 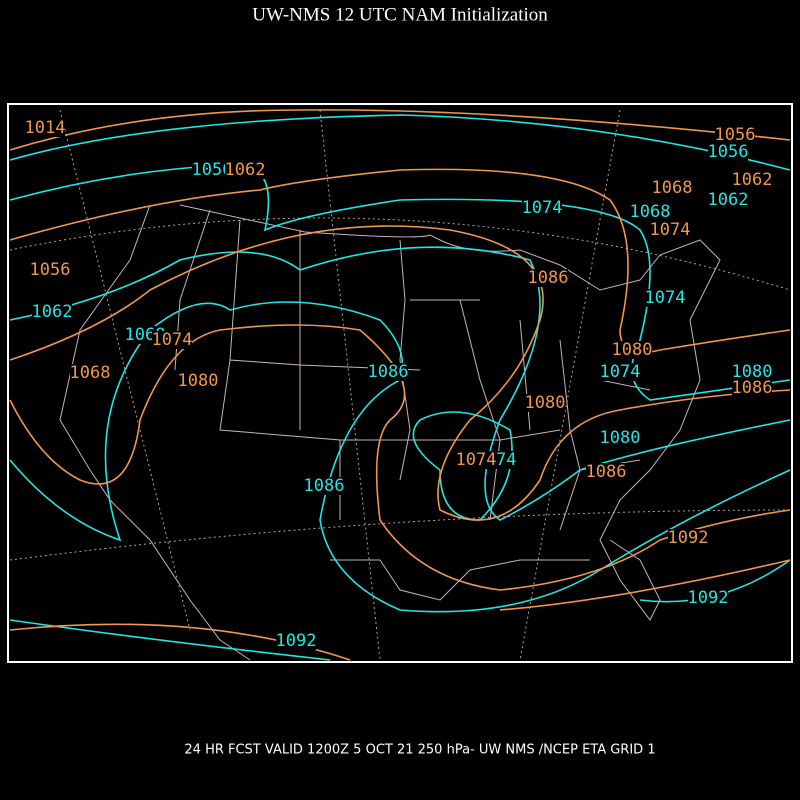 I want to click on title: UW-NMS 12 UTC NAM Initialization, so click(x=400, y=14).